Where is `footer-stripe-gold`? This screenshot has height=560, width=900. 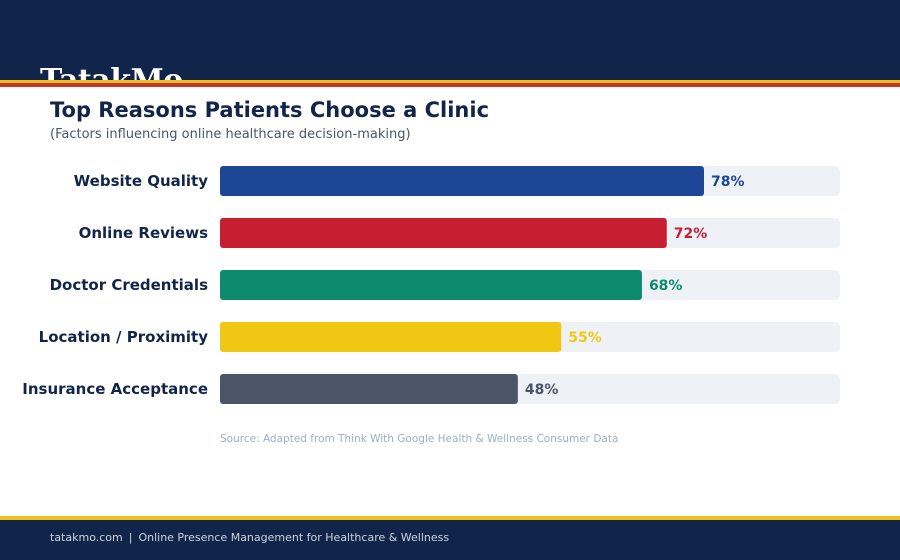 footer-stripe-gold is located at coordinates (450, 518).